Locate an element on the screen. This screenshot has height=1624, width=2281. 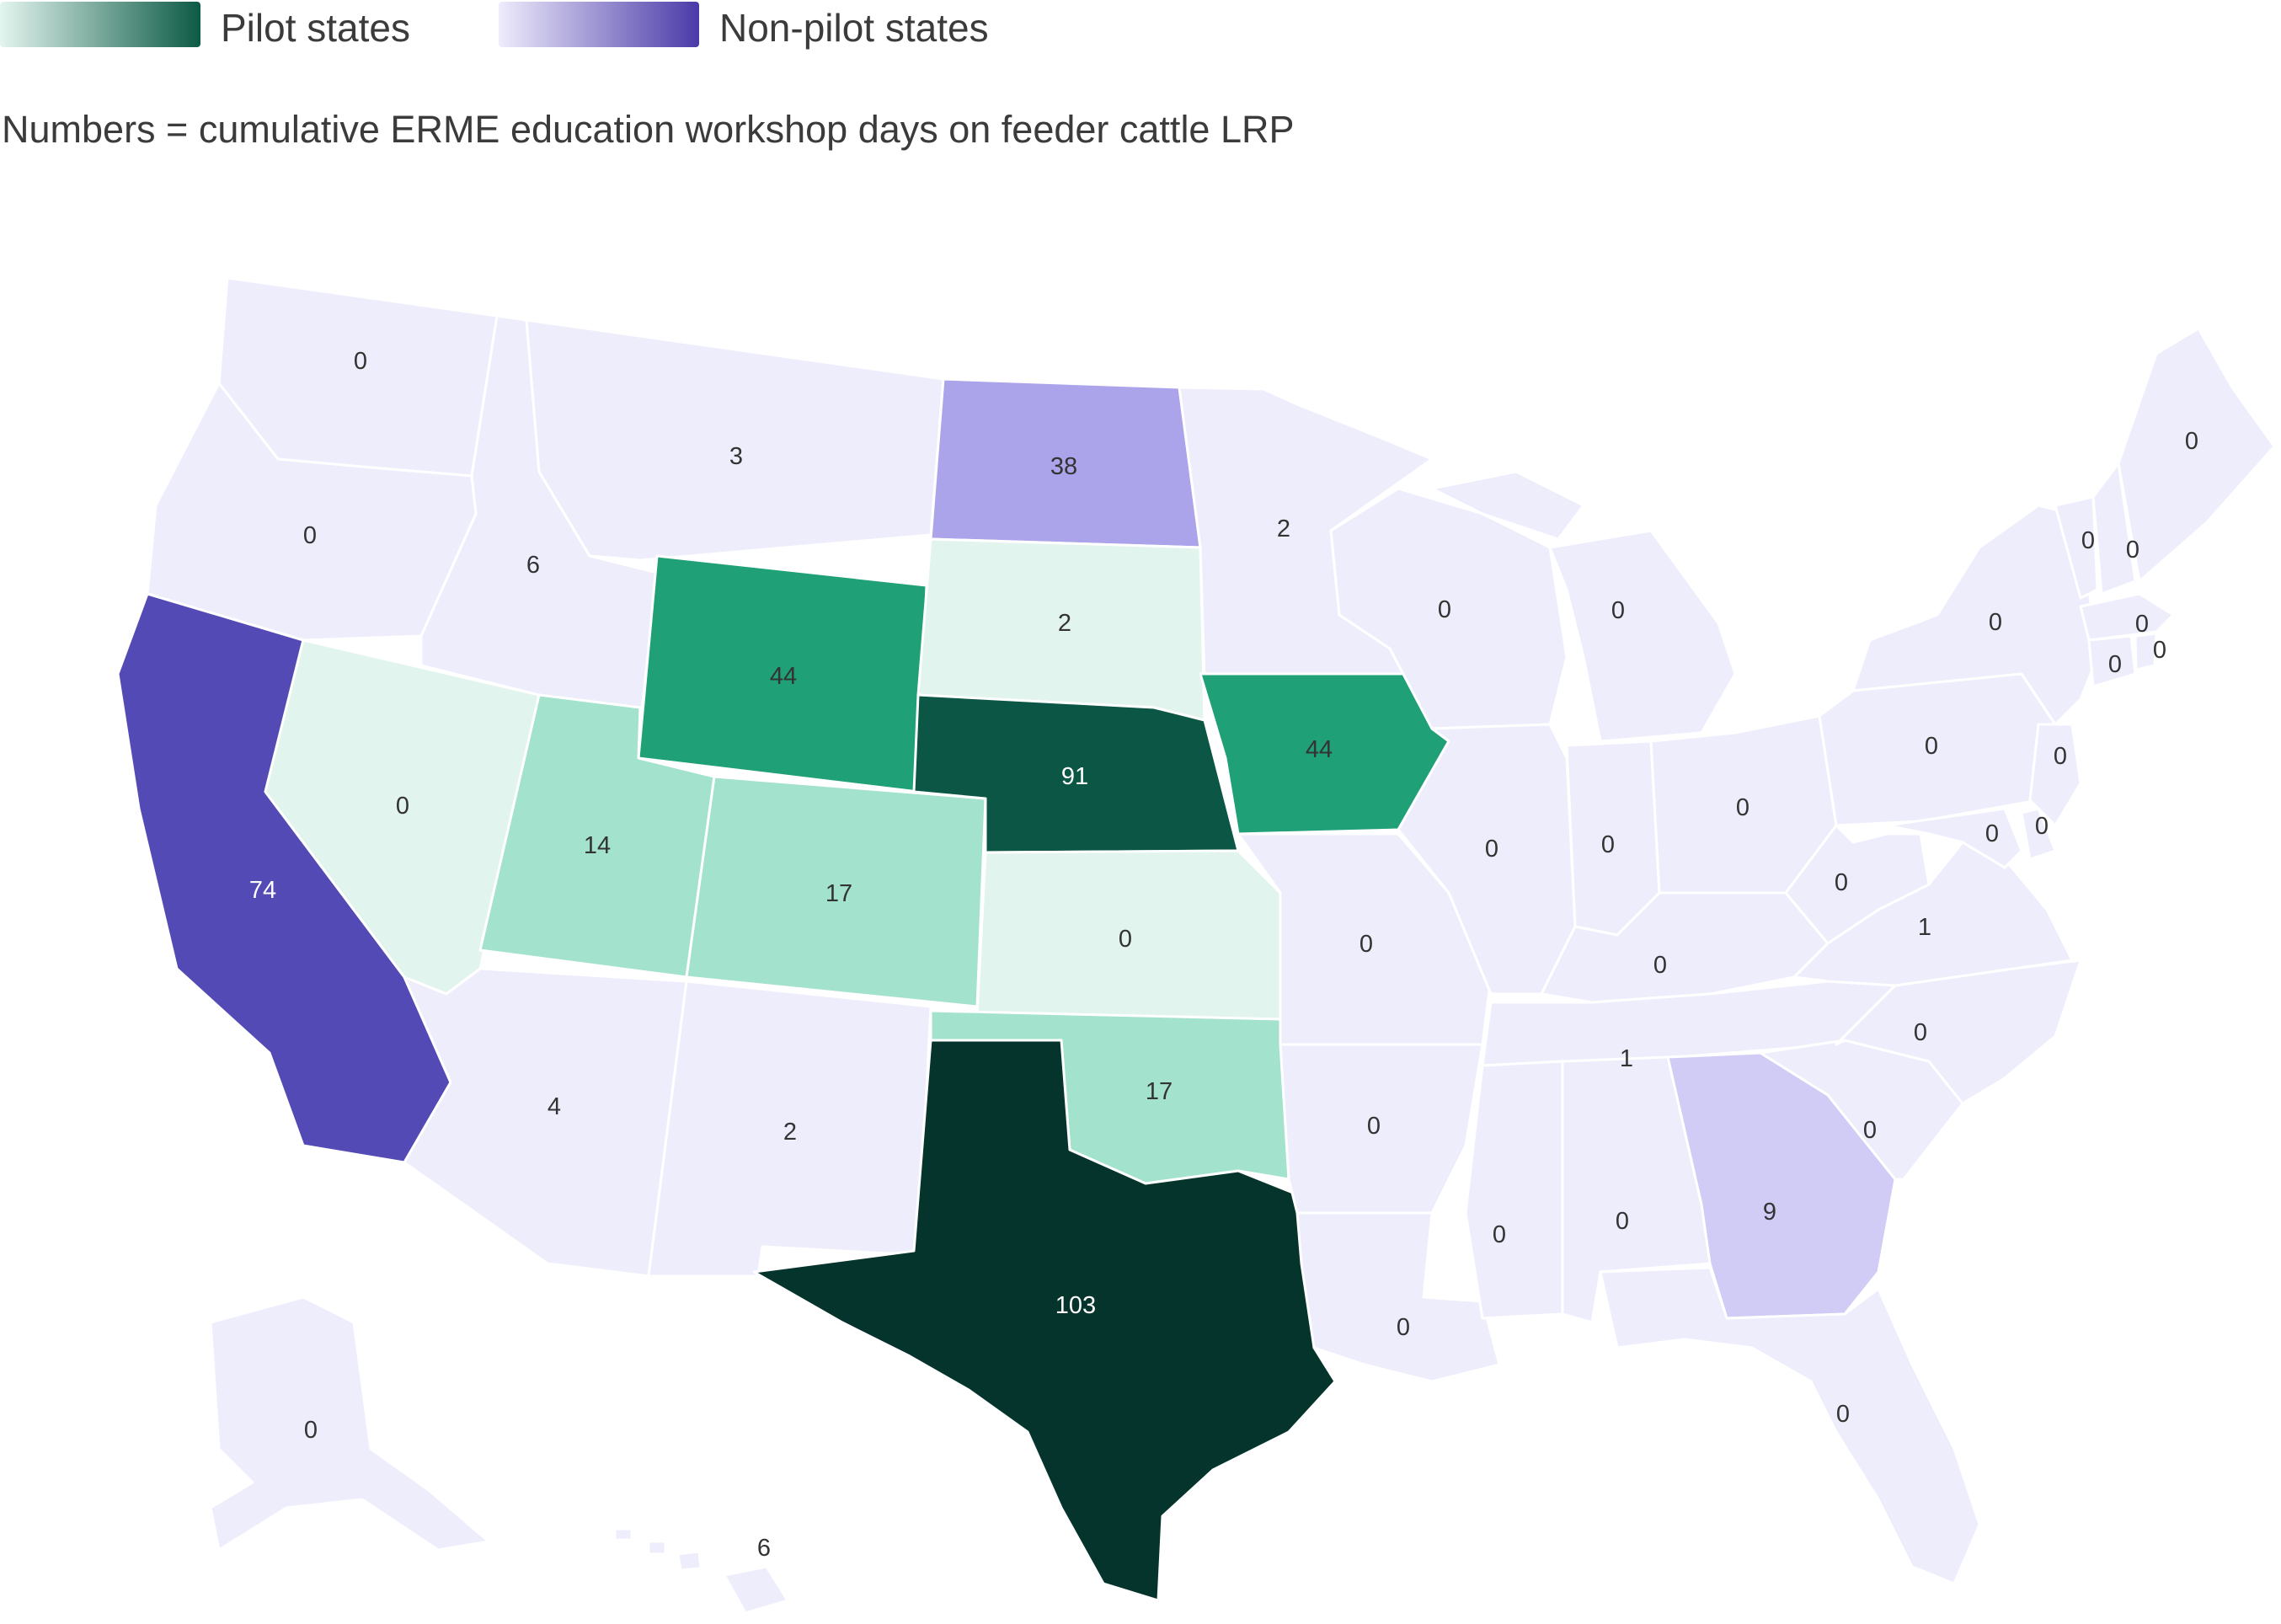
label-KY: 0 is located at coordinates (1660, 965).